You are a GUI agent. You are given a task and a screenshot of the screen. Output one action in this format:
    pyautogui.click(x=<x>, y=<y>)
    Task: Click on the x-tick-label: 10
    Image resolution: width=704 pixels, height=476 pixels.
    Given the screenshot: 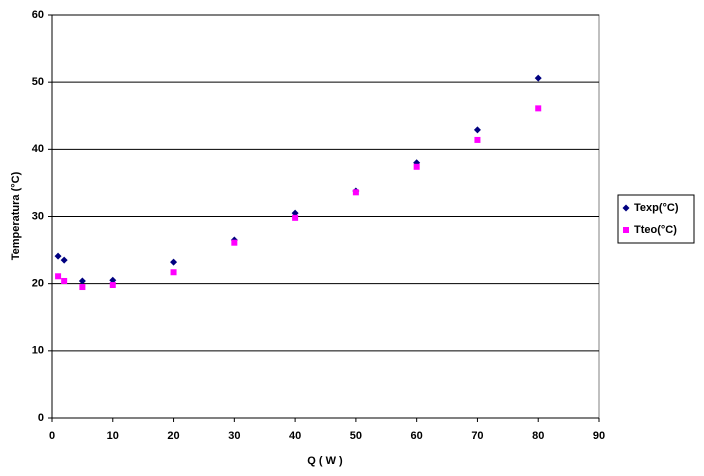 What is the action you would take?
    pyautogui.click(x=113, y=436)
    